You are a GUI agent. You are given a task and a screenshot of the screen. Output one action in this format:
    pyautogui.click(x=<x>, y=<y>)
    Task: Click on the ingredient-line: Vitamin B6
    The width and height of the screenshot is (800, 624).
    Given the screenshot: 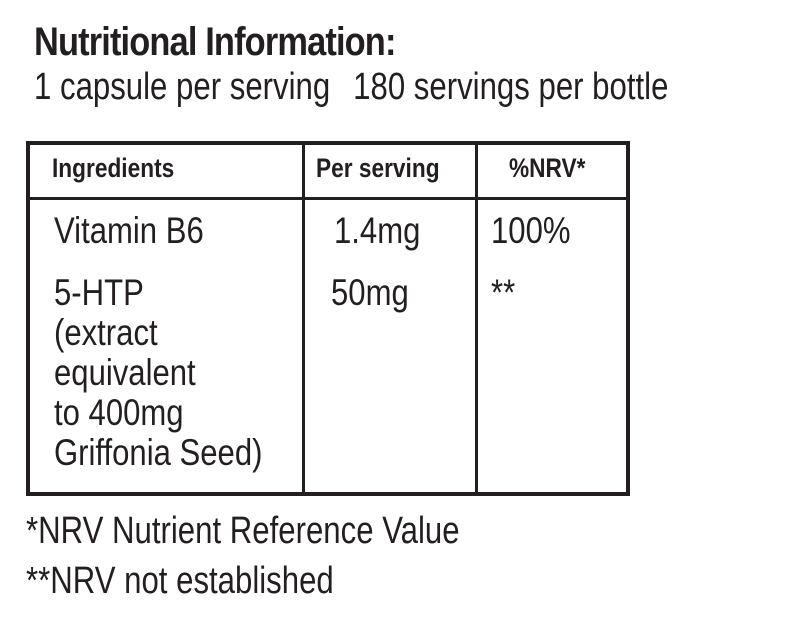 What is the action you would take?
    pyautogui.click(x=129, y=230)
    